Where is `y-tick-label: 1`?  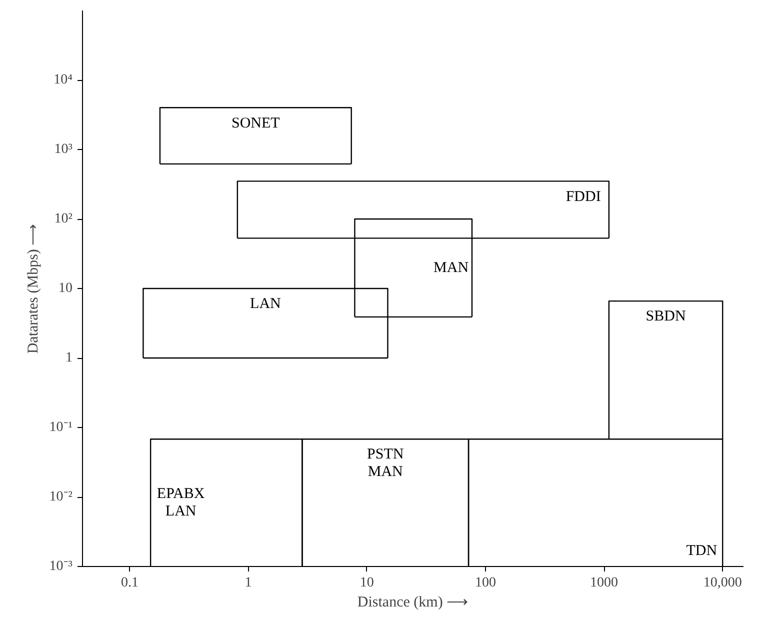
y-tick-label: 1 is located at coordinates (69, 358).